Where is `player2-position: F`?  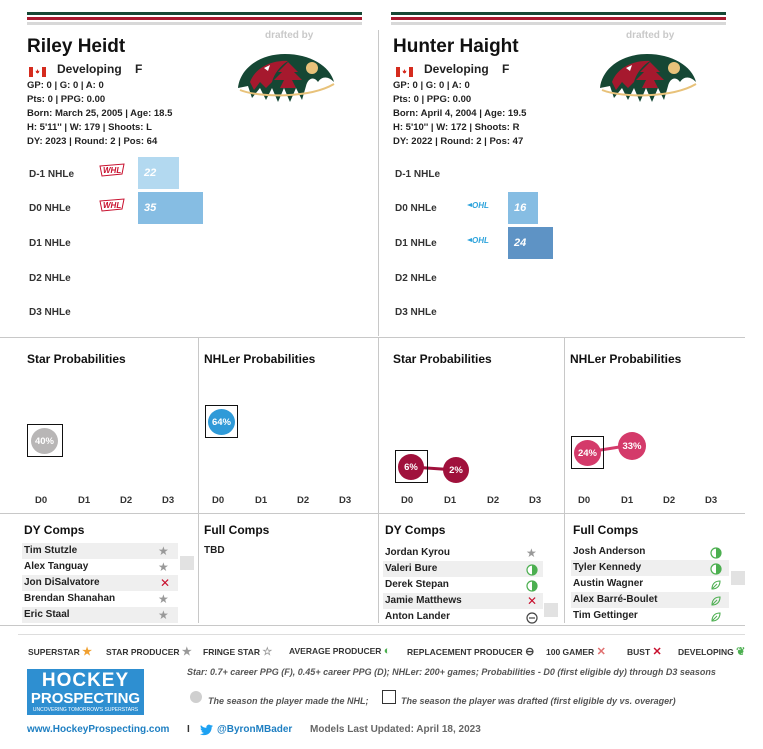 player2-position: F is located at coordinates (506, 69).